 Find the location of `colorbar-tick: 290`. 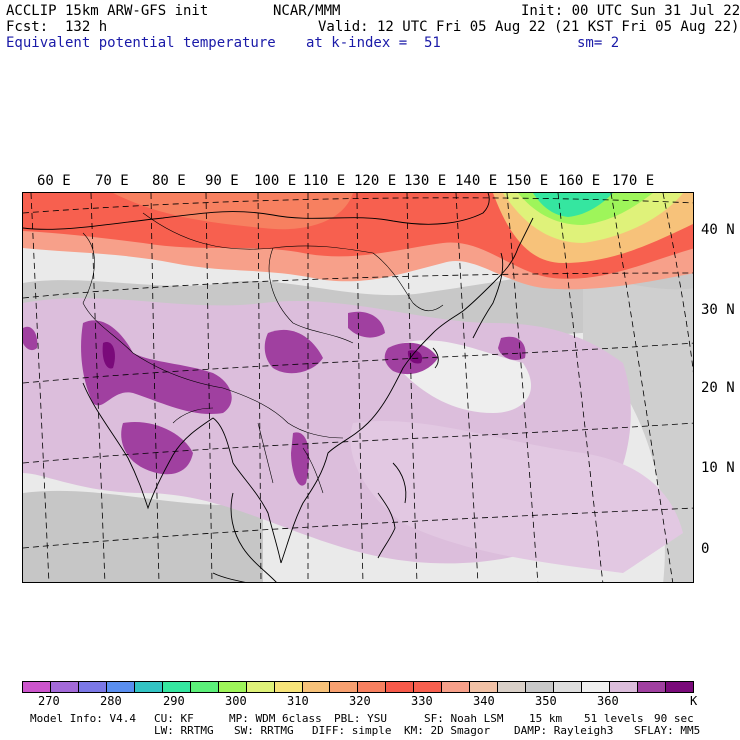

colorbar-tick: 290 is located at coordinates (174, 701).